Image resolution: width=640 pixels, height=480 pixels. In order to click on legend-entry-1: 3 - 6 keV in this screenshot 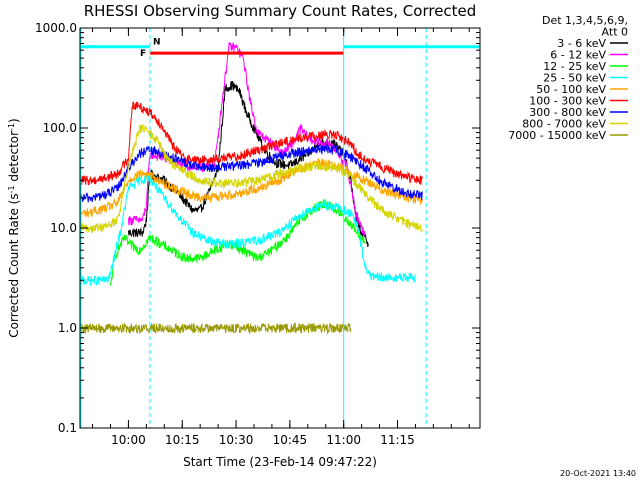, I will do `click(581, 43)`.